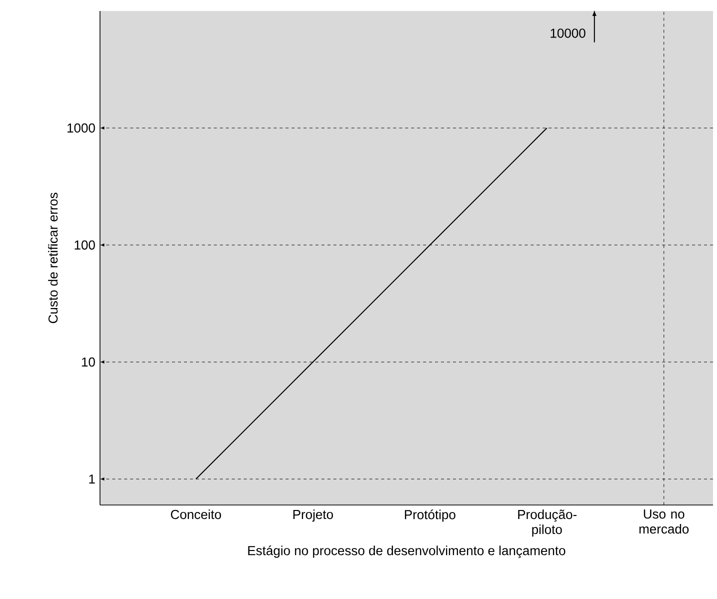 The width and height of the screenshot is (717, 599). What do you see at coordinates (664, 522) in the screenshot?
I see `x-tick-label: Uso no mercado` at bounding box center [664, 522].